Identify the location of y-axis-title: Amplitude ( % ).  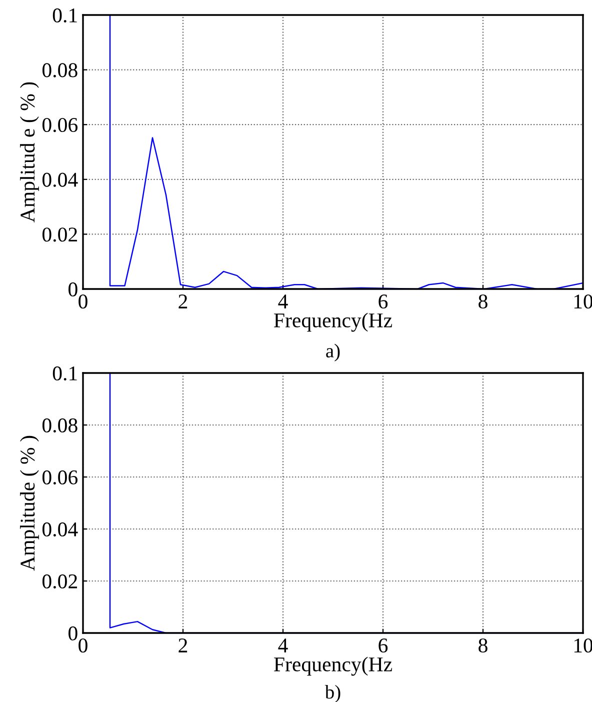
(29, 503).